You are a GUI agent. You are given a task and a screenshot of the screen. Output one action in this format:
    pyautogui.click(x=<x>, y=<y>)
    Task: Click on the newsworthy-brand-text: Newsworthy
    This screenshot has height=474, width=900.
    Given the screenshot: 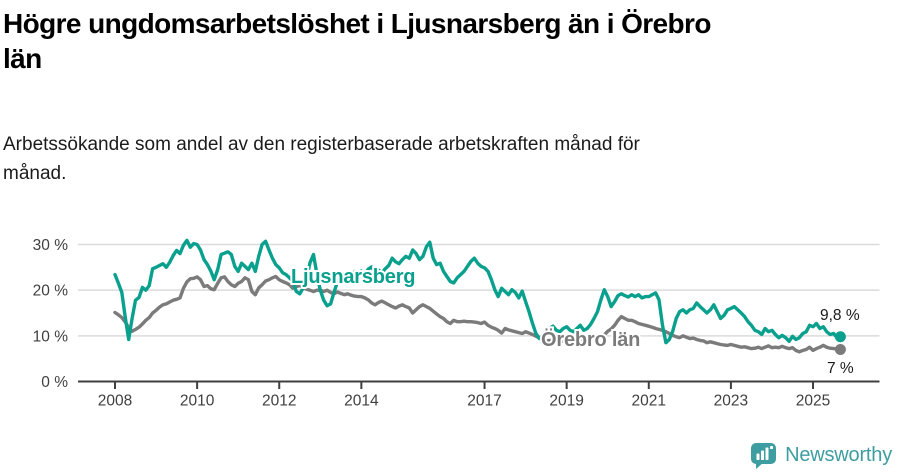 What is the action you would take?
    pyautogui.click(x=838, y=454)
    